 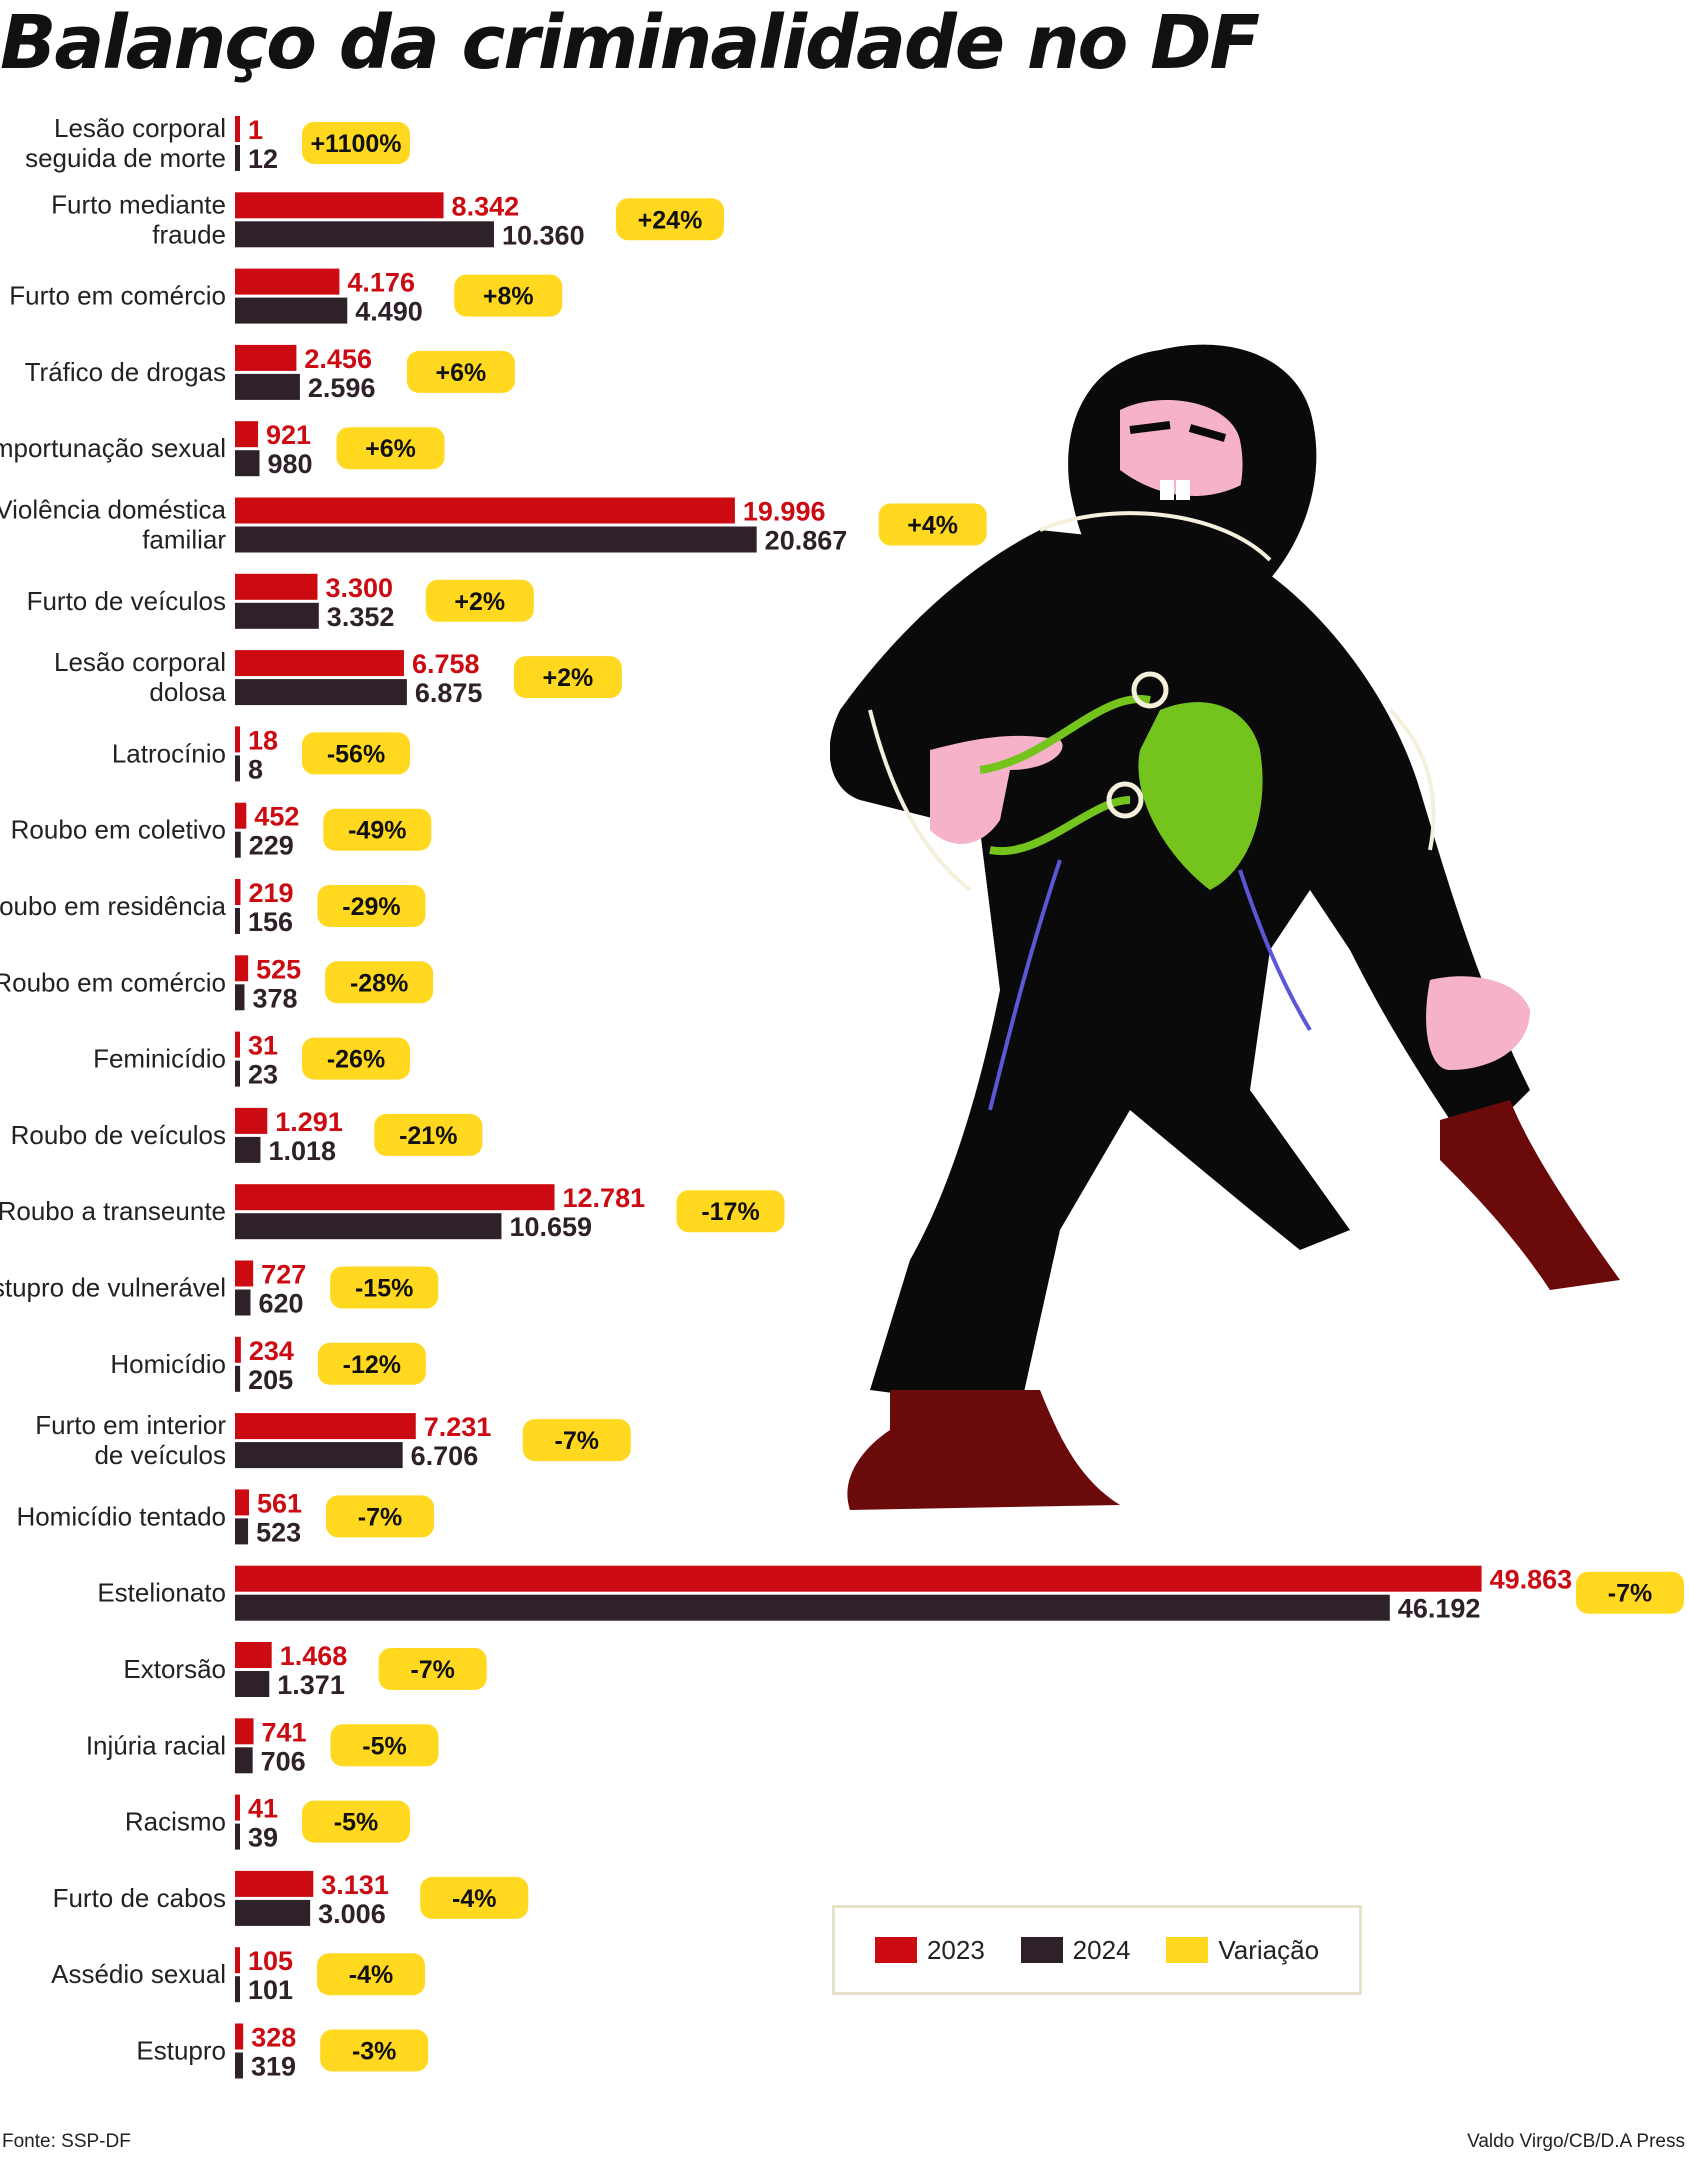 I want to click on variation-label: -21%, so click(x=428, y=1136).